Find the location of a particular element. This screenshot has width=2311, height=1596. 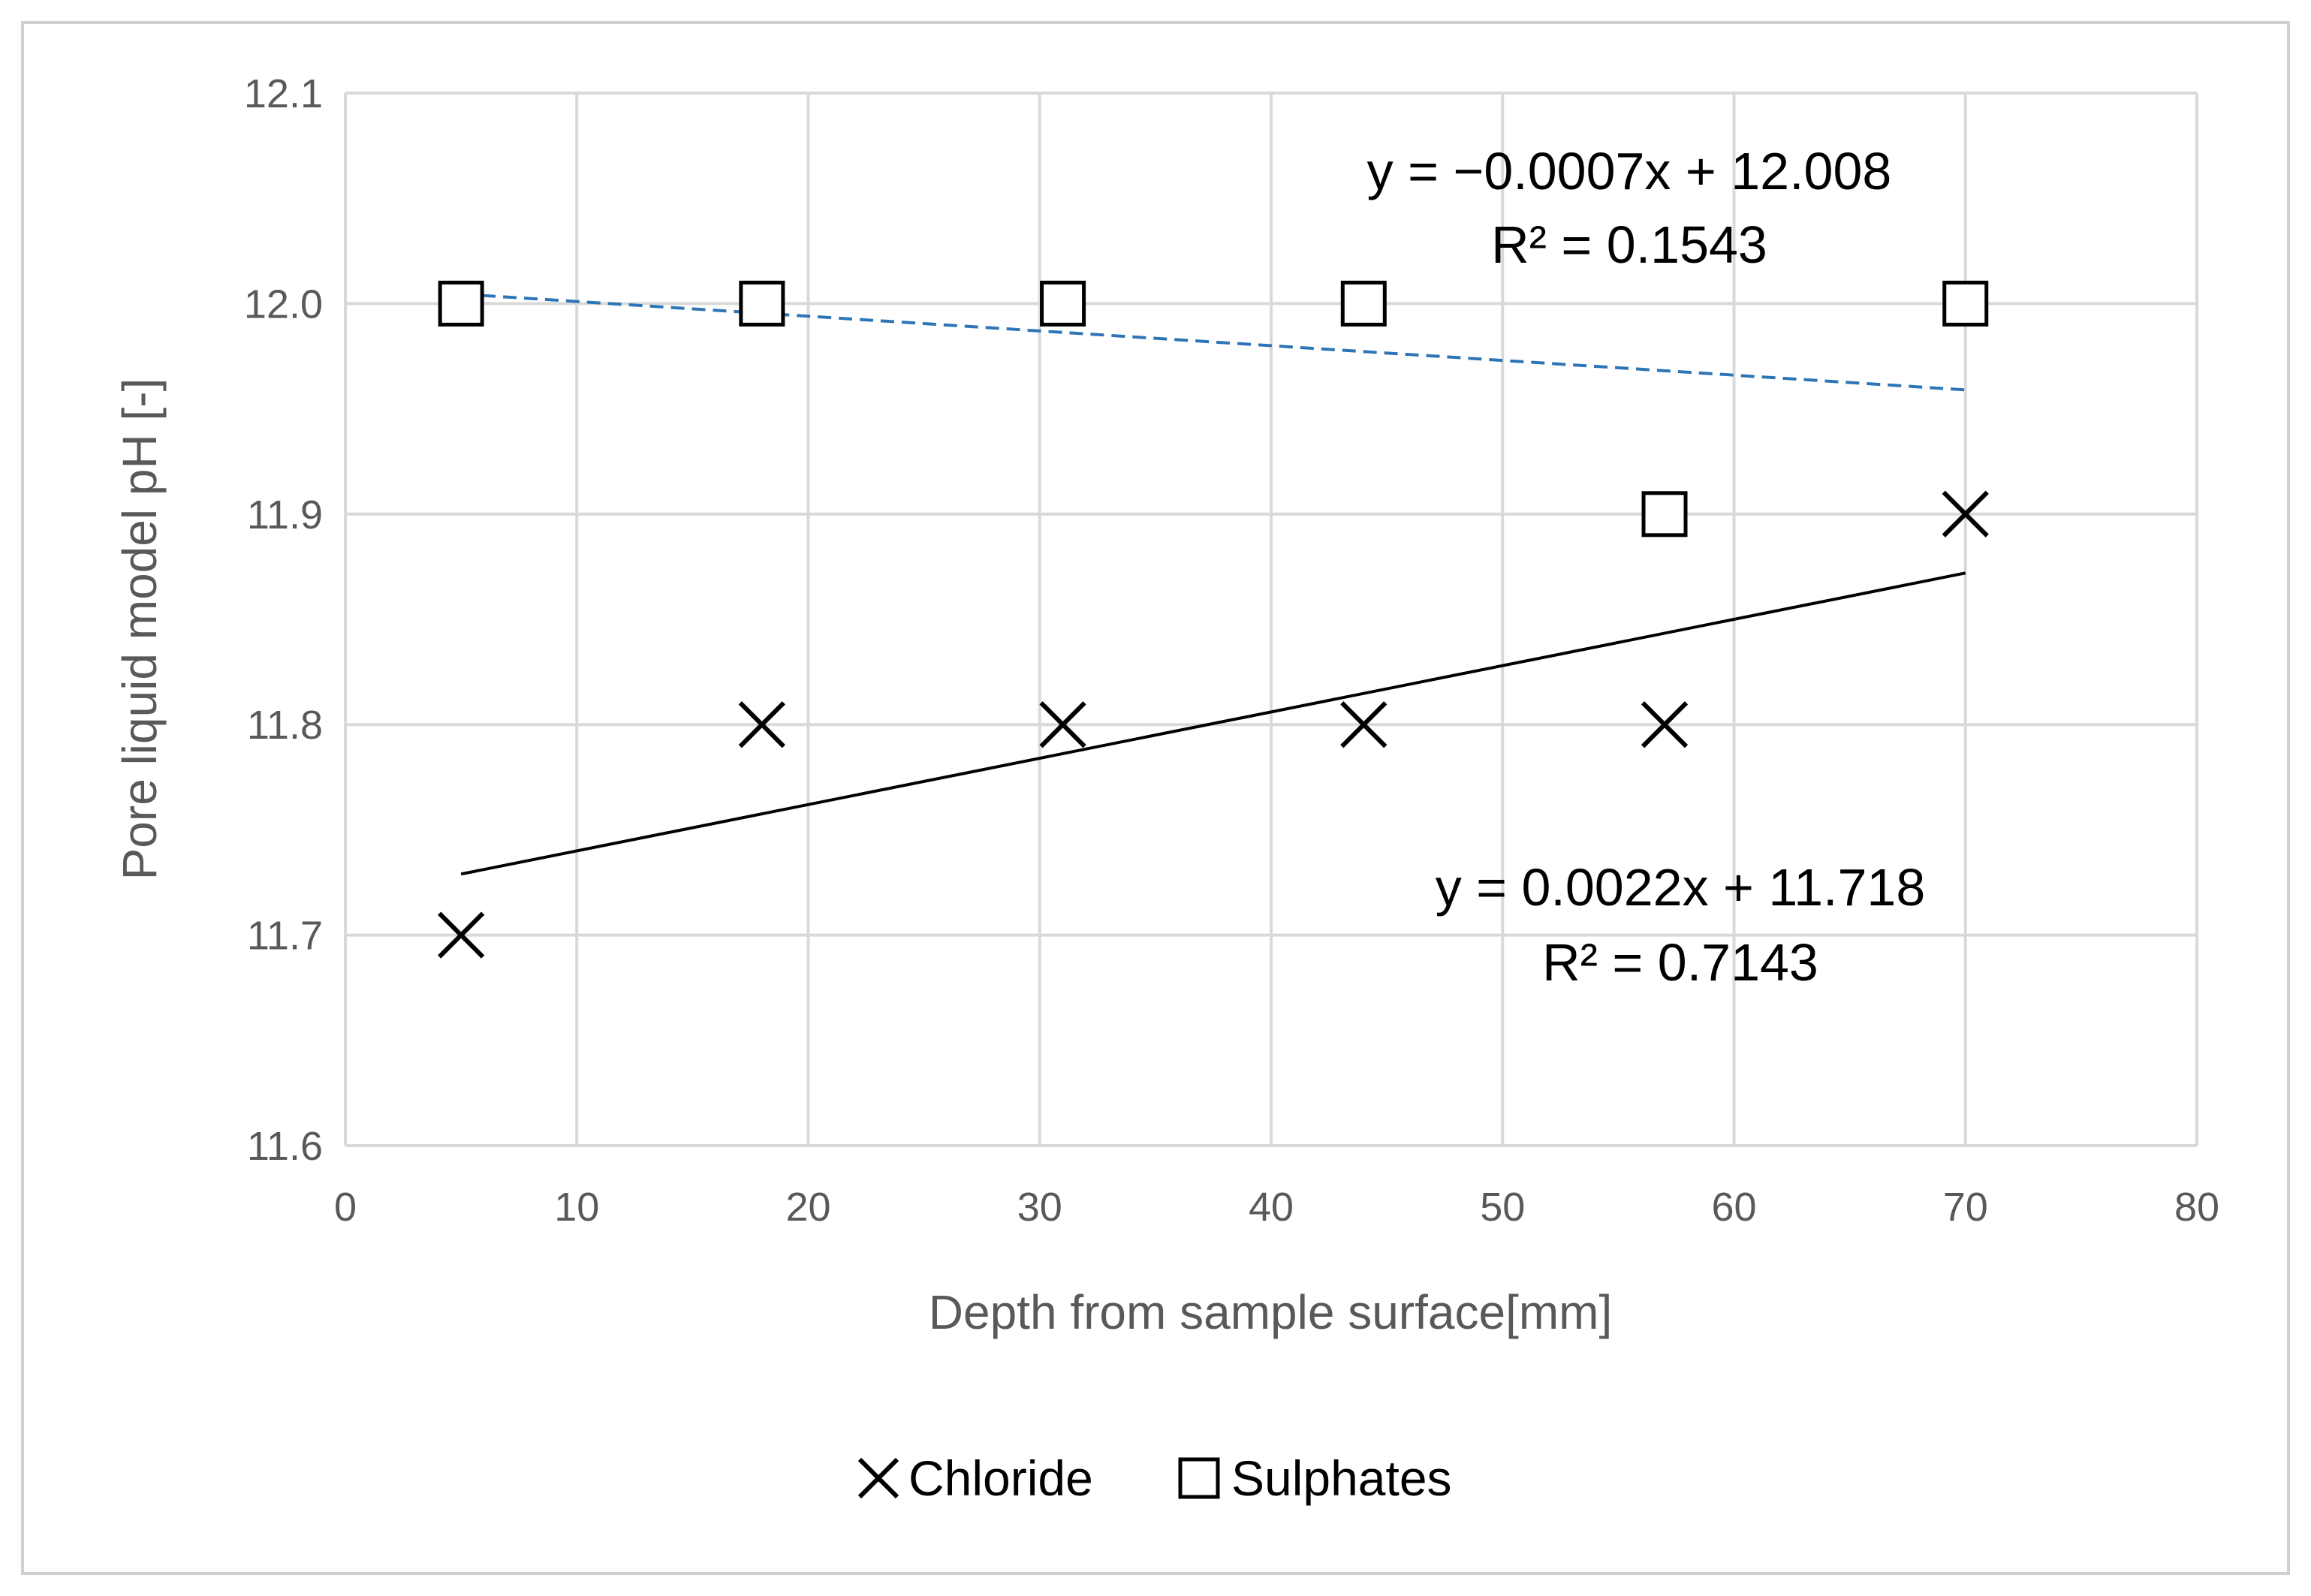

legend-marker-chloride is located at coordinates (878, 1478).